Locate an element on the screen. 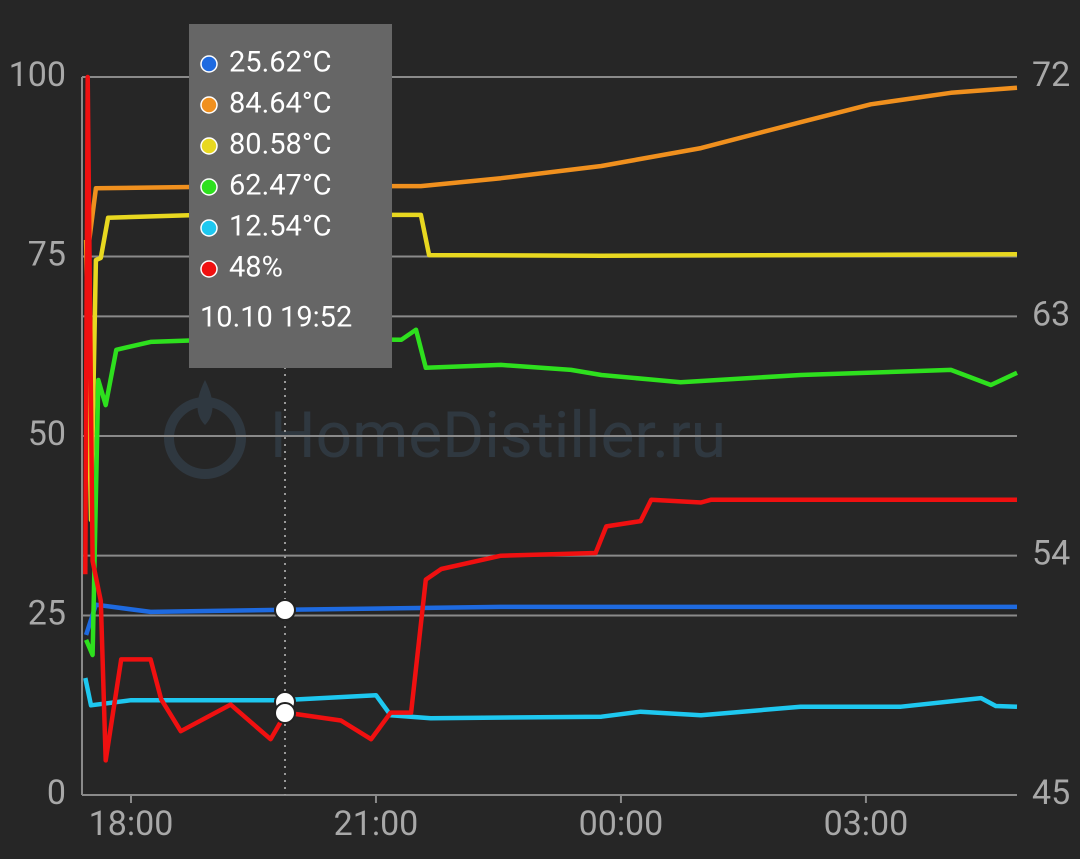 This screenshot has height=859, width=1080. y2-tick-label: 72 is located at coordinates (1051, 75).